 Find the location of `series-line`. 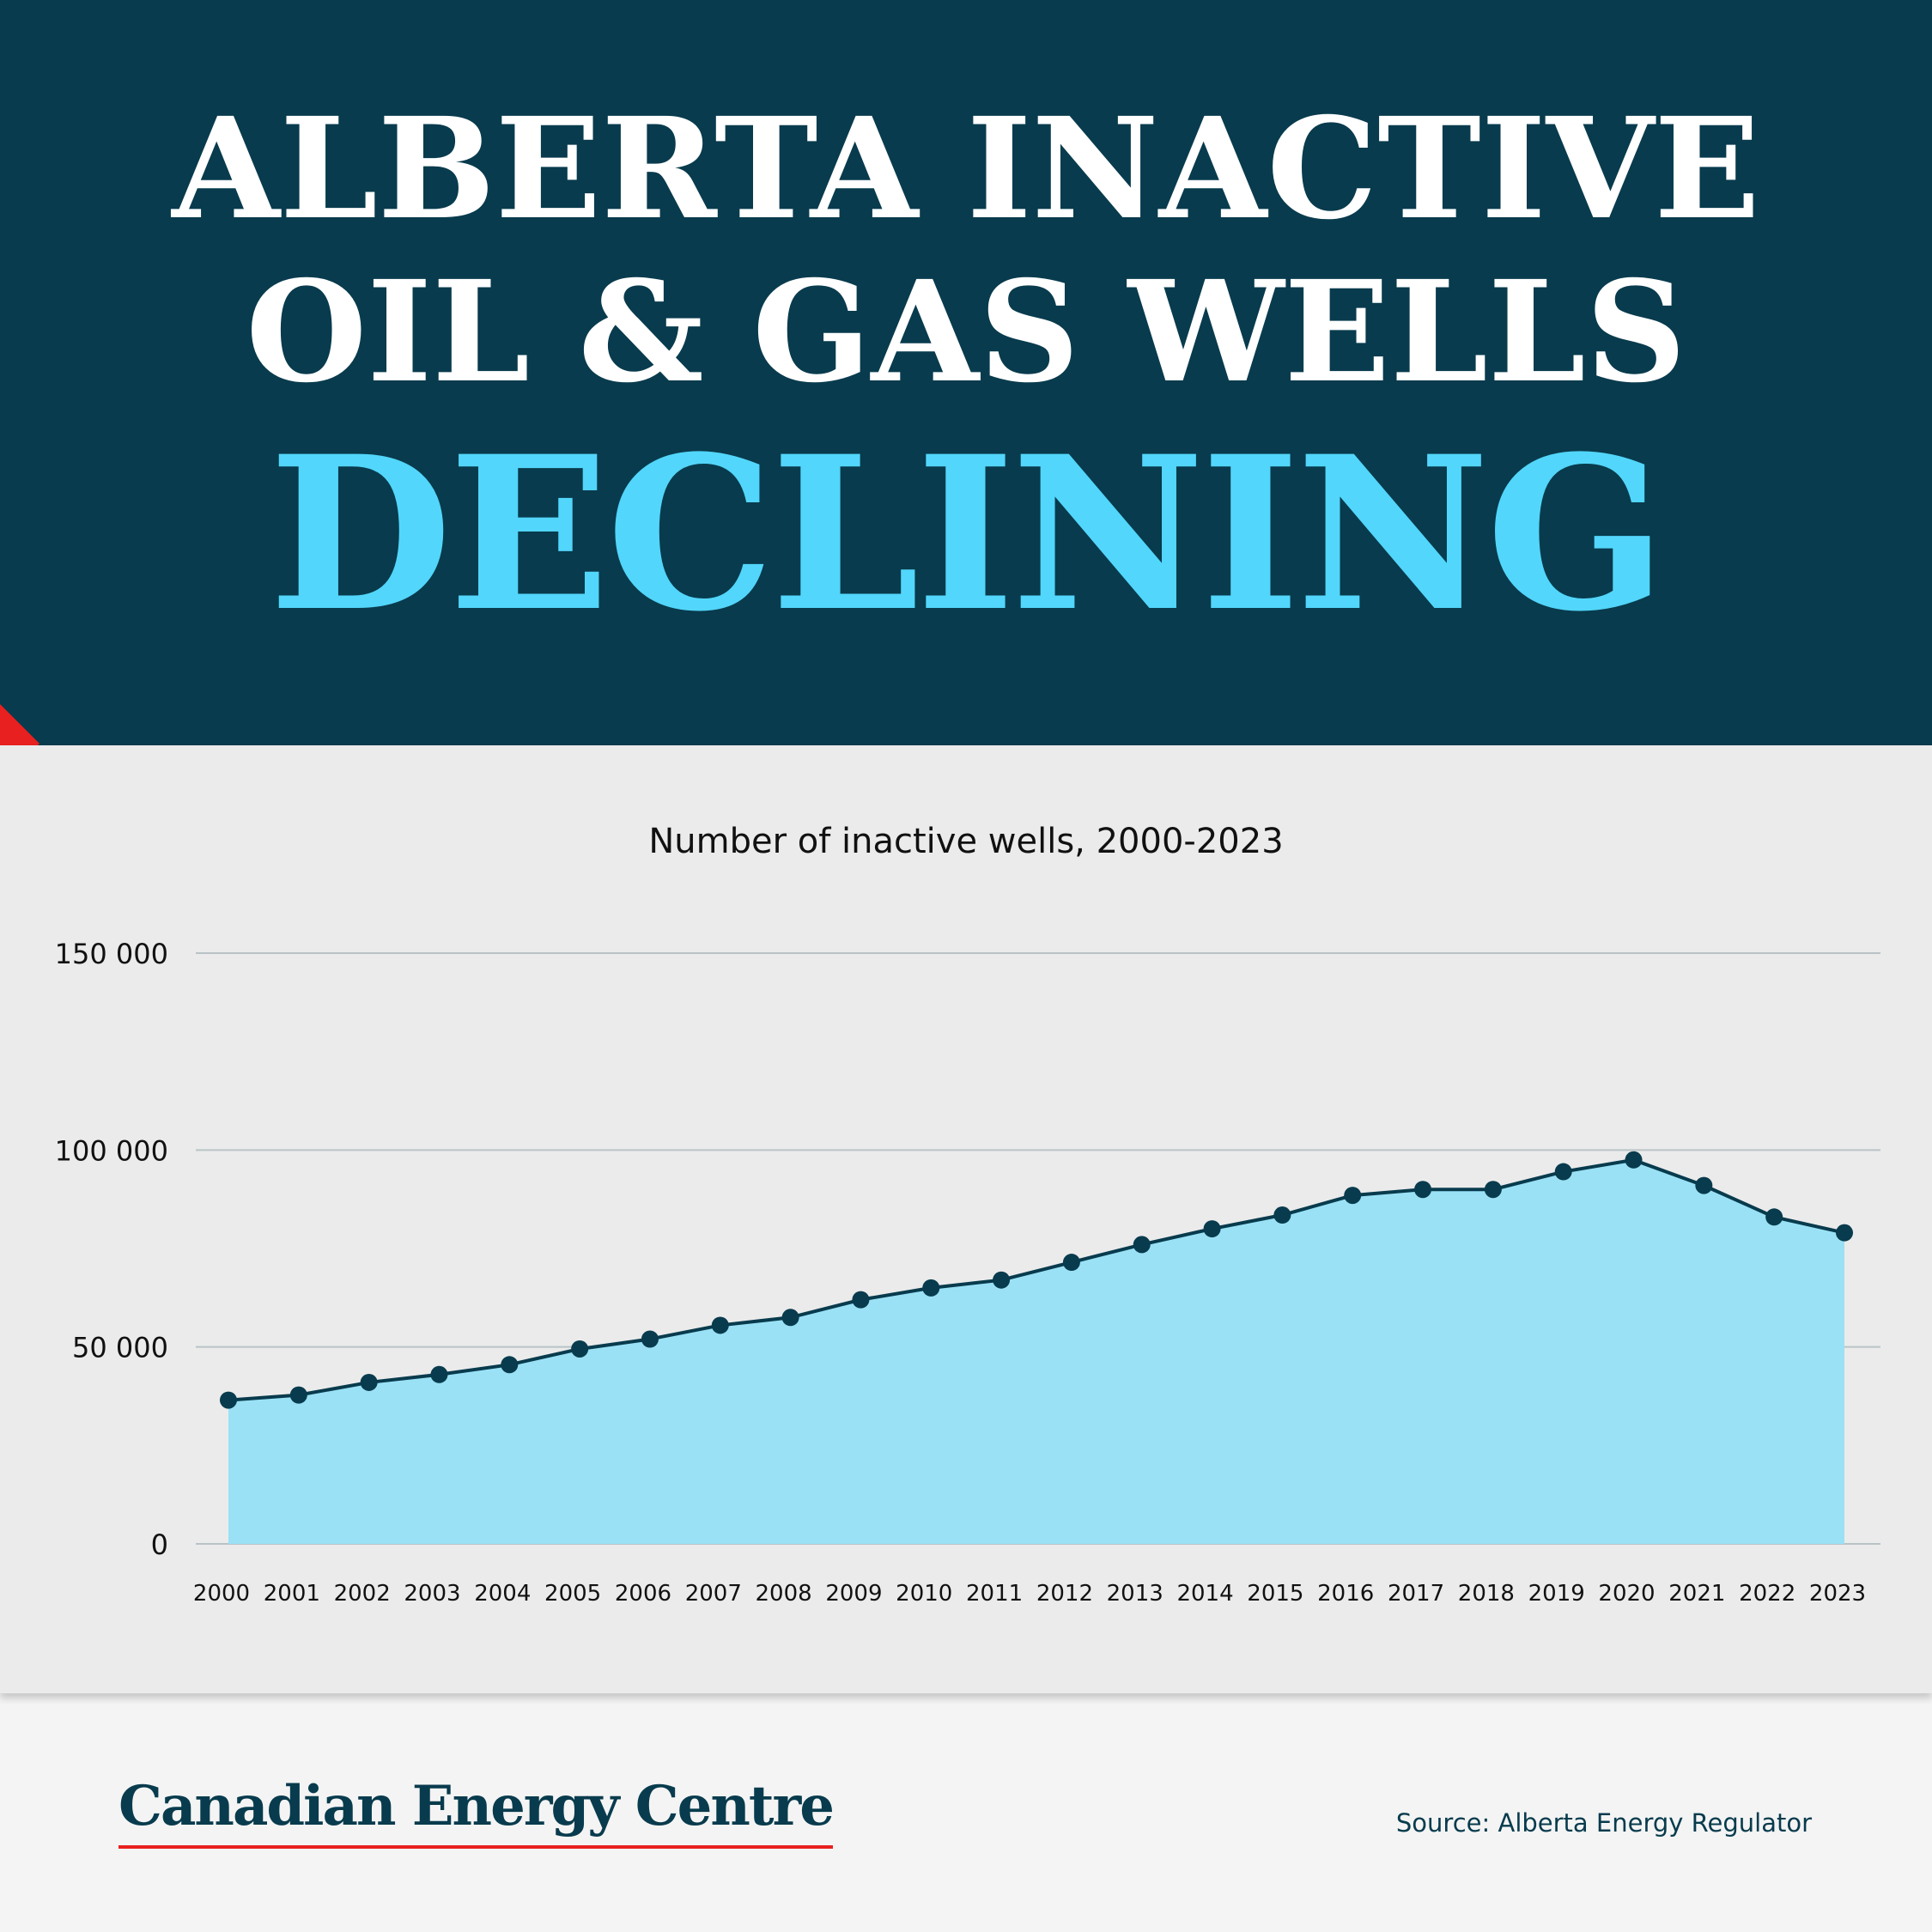

series-line is located at coordinates (1036, 1279).